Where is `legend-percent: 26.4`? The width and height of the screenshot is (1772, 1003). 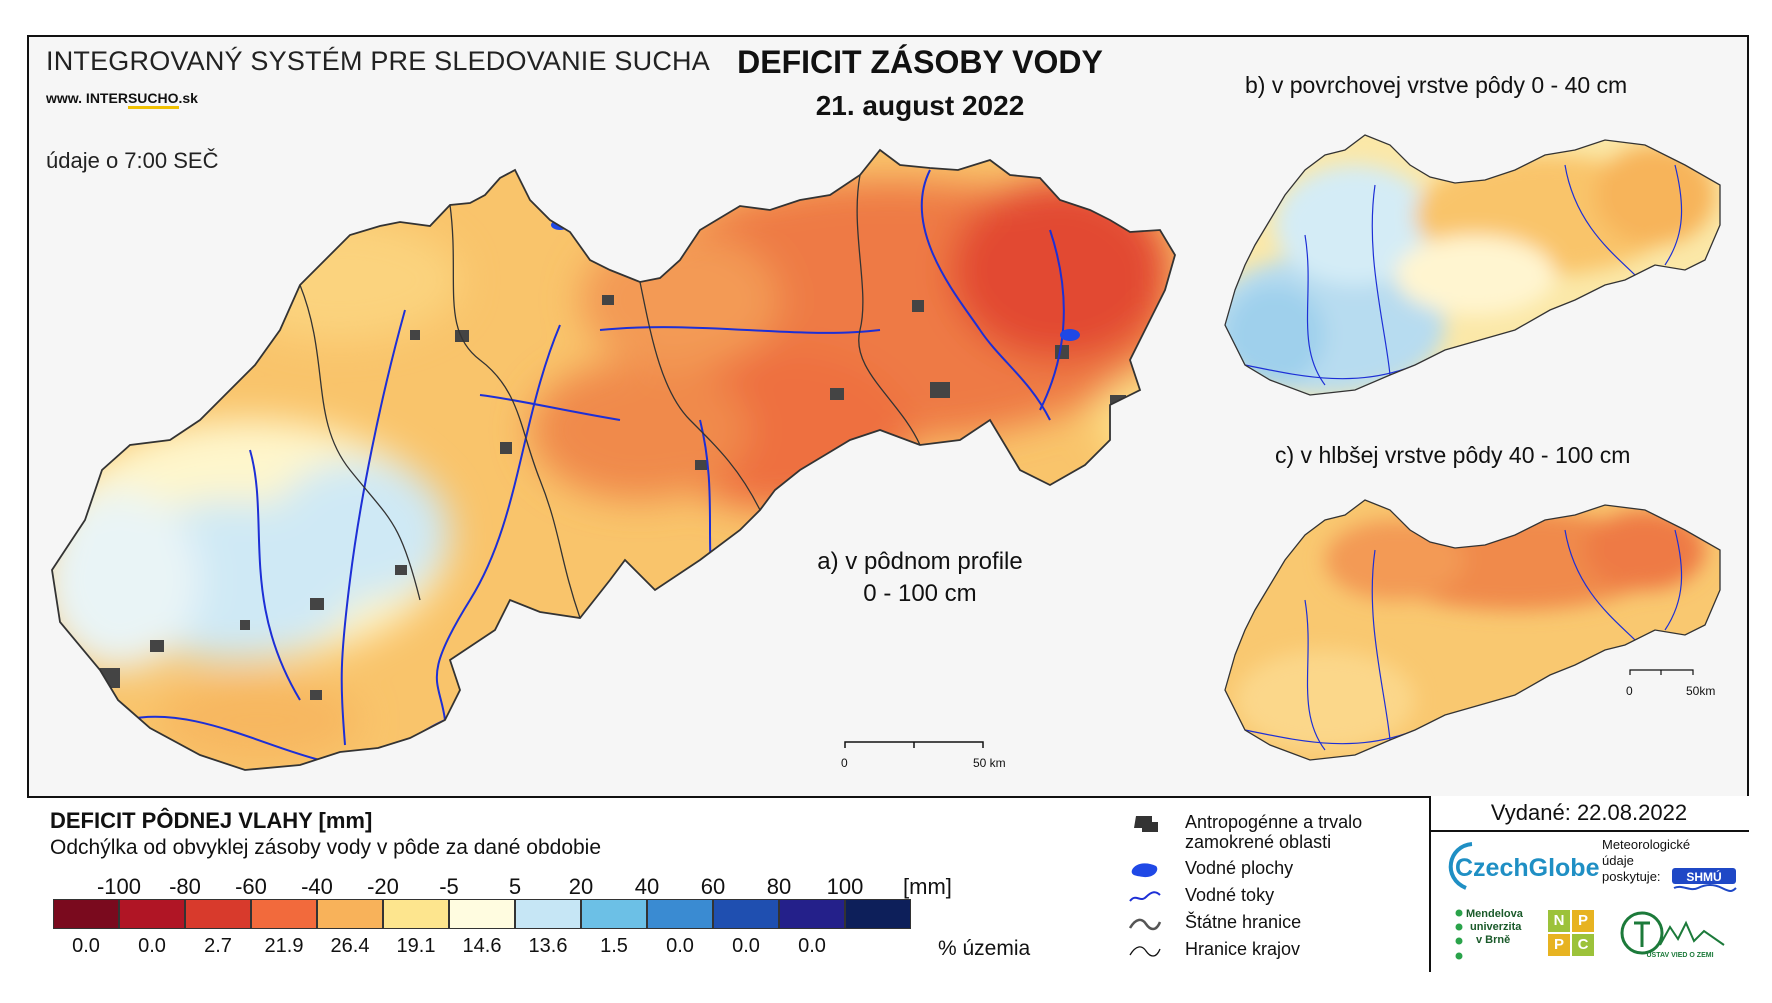
legend-percent: 26.4 is located at coordinates (350, 946).